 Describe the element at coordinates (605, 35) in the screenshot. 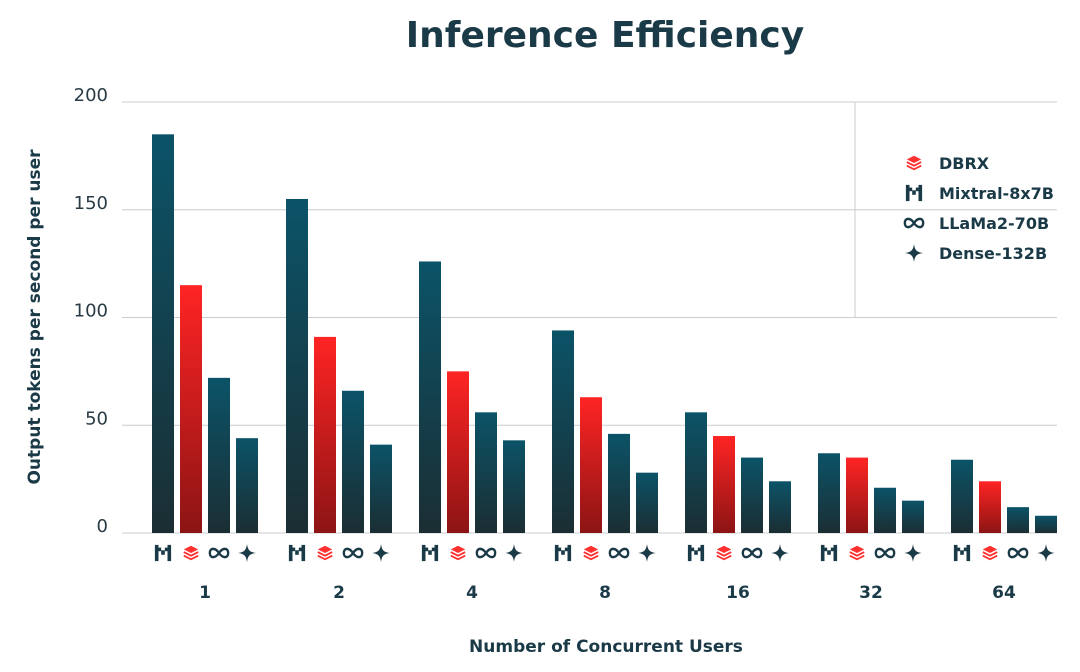

I see `chart-title: Inference Efficiency` at that location.